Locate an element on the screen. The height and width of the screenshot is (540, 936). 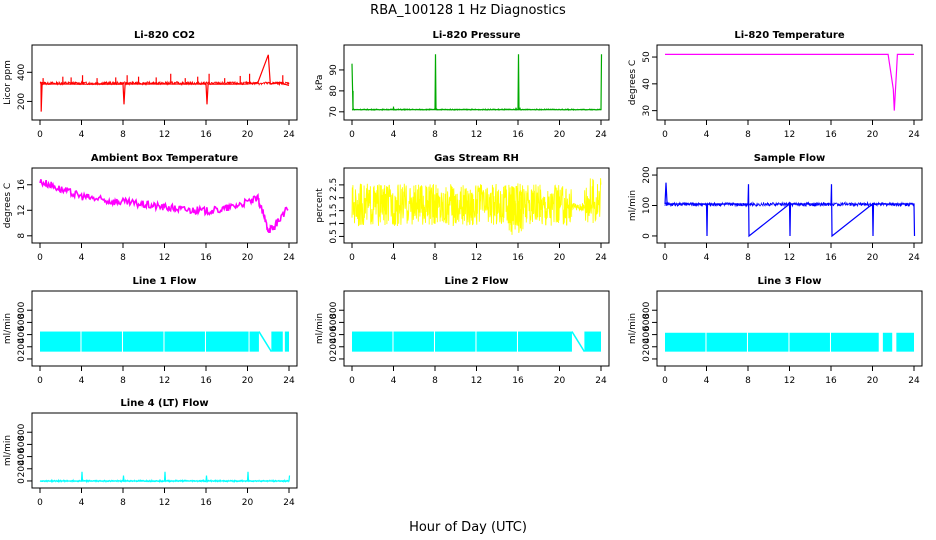
panel-title: Line 3 Flow is located at coordinates (790, 281).